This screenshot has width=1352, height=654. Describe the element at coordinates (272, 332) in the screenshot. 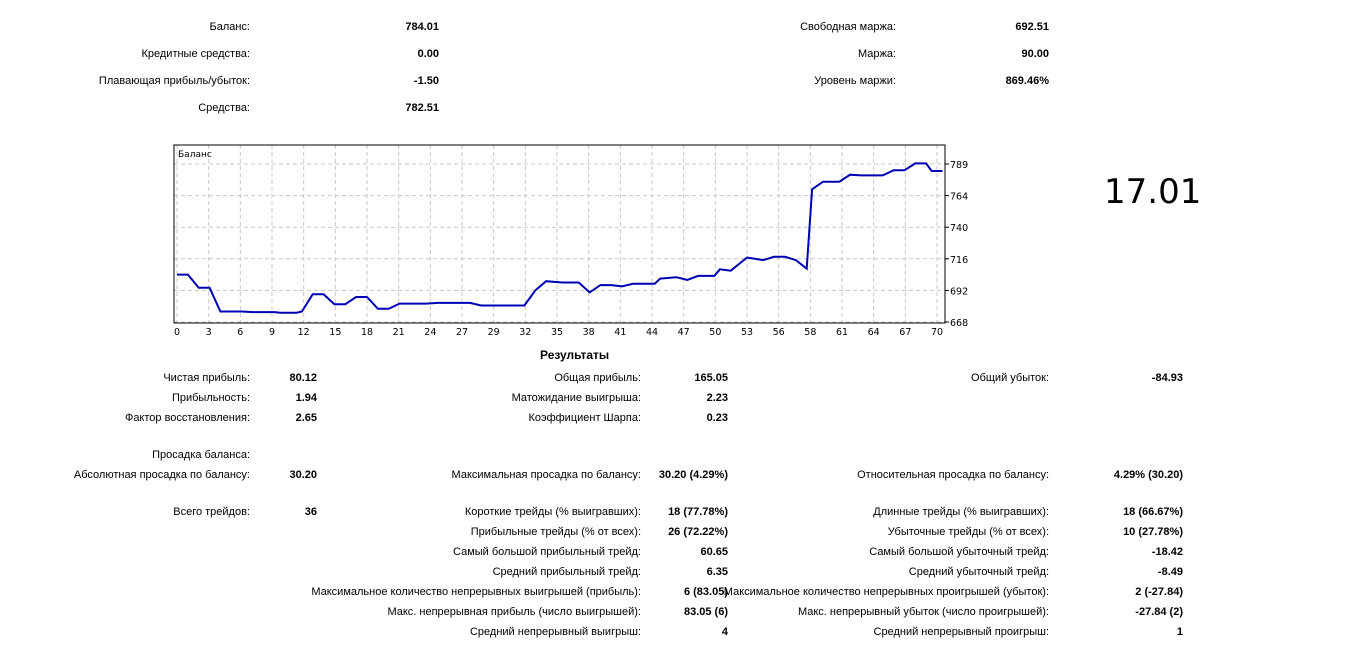

I see `x-tick-label: 9` at that location.